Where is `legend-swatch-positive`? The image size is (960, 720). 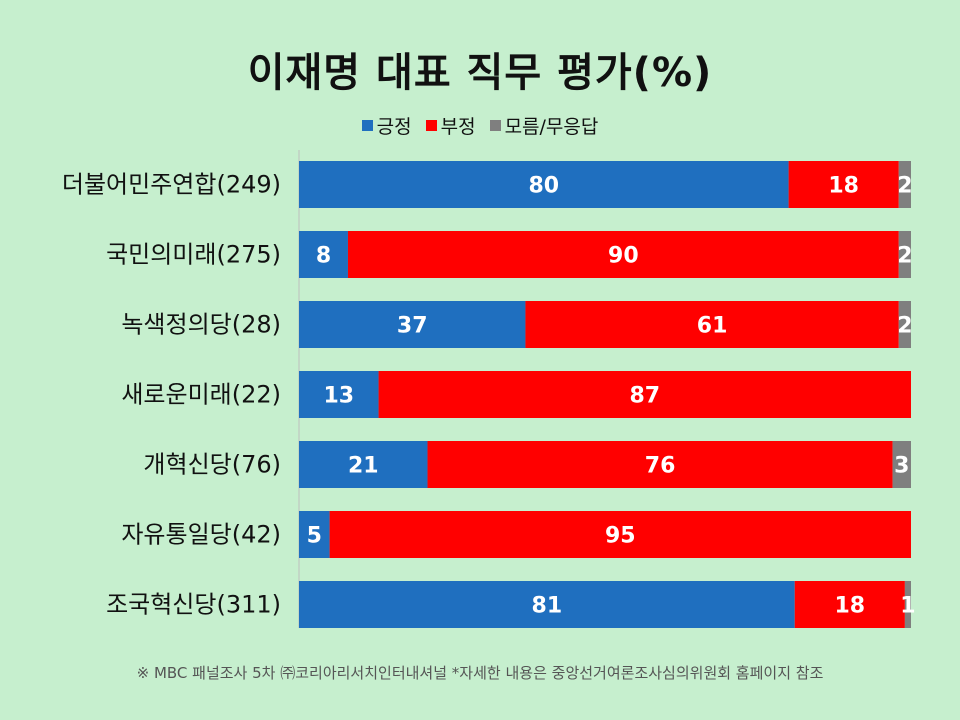
legend-swatch-positive is located at coordinates (367, 125).